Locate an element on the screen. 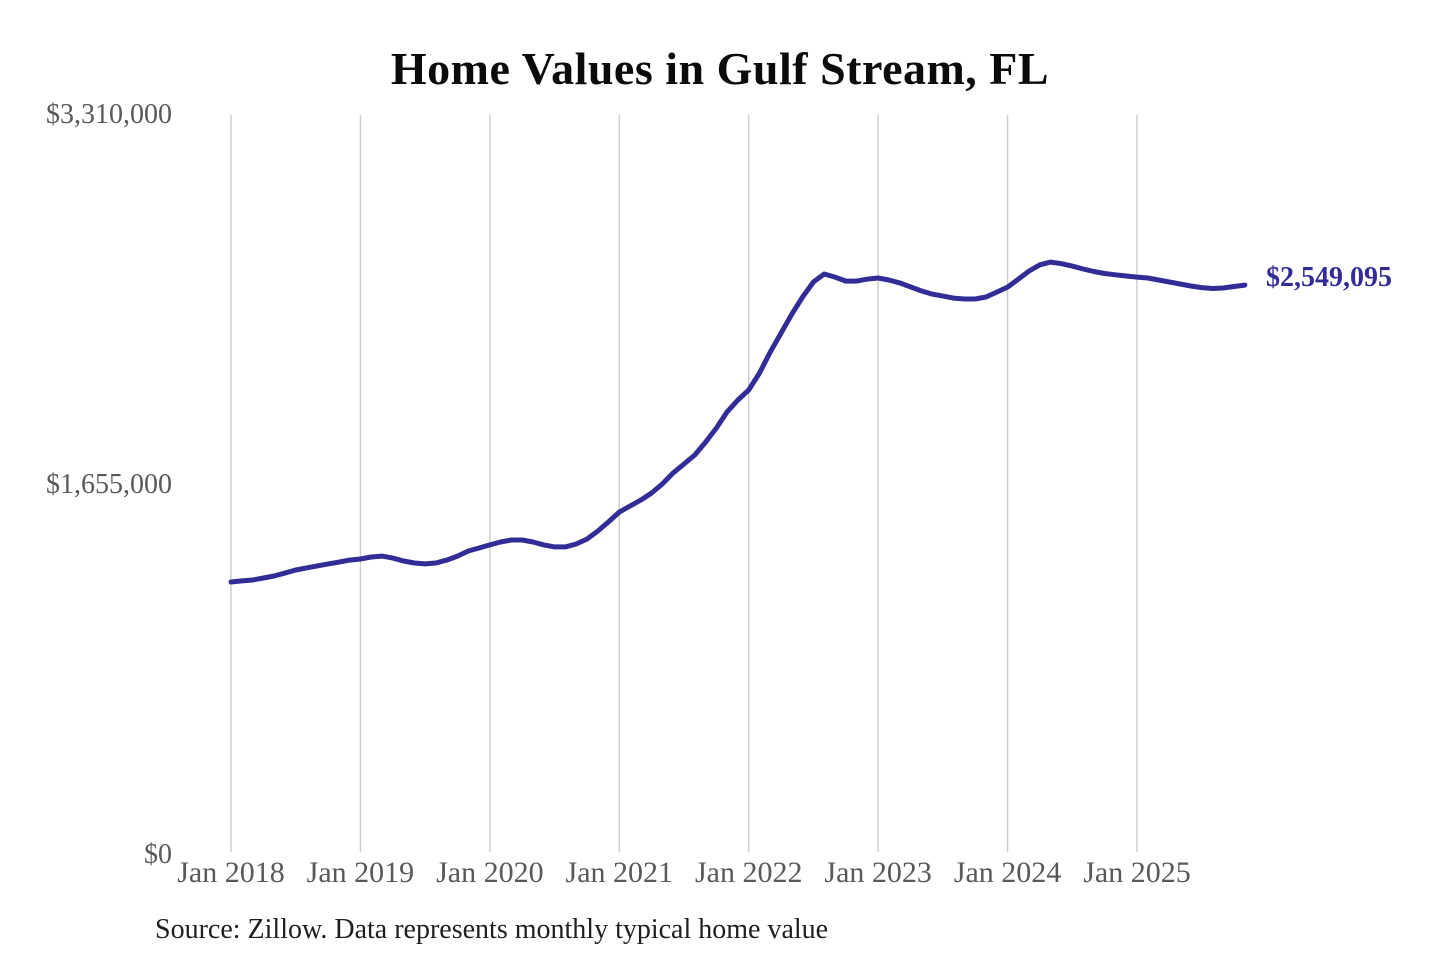  y-axis-tick-label-mid: $1,655,000 is located at coordinates (109, 484).